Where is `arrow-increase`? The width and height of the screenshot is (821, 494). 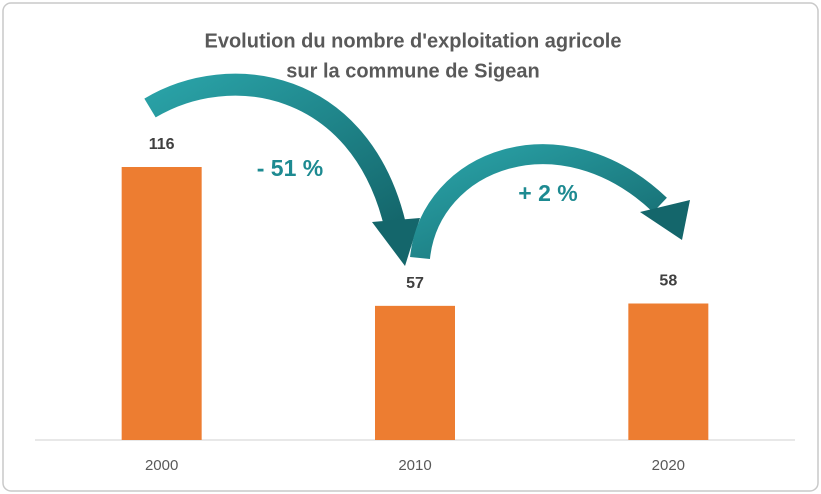
arrow-increase is located at coordinates (550, 202).